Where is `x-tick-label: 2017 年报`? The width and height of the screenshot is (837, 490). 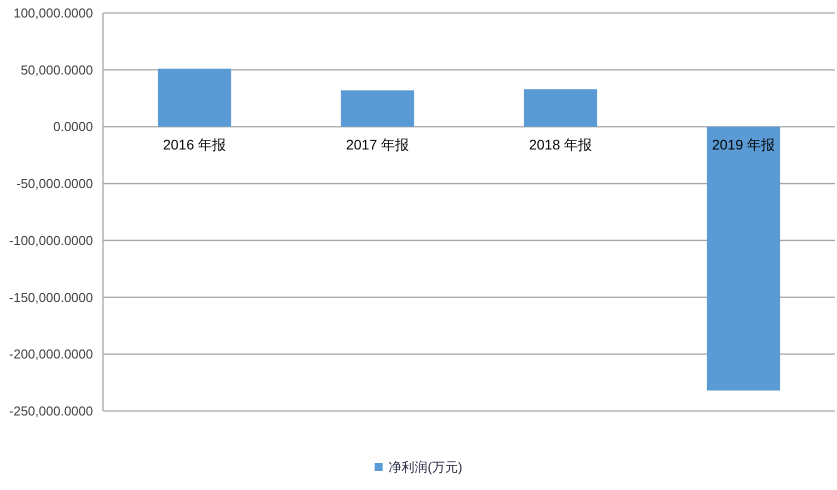 x-tick-label: 2017 年报 is located at coordinates (378, 144).